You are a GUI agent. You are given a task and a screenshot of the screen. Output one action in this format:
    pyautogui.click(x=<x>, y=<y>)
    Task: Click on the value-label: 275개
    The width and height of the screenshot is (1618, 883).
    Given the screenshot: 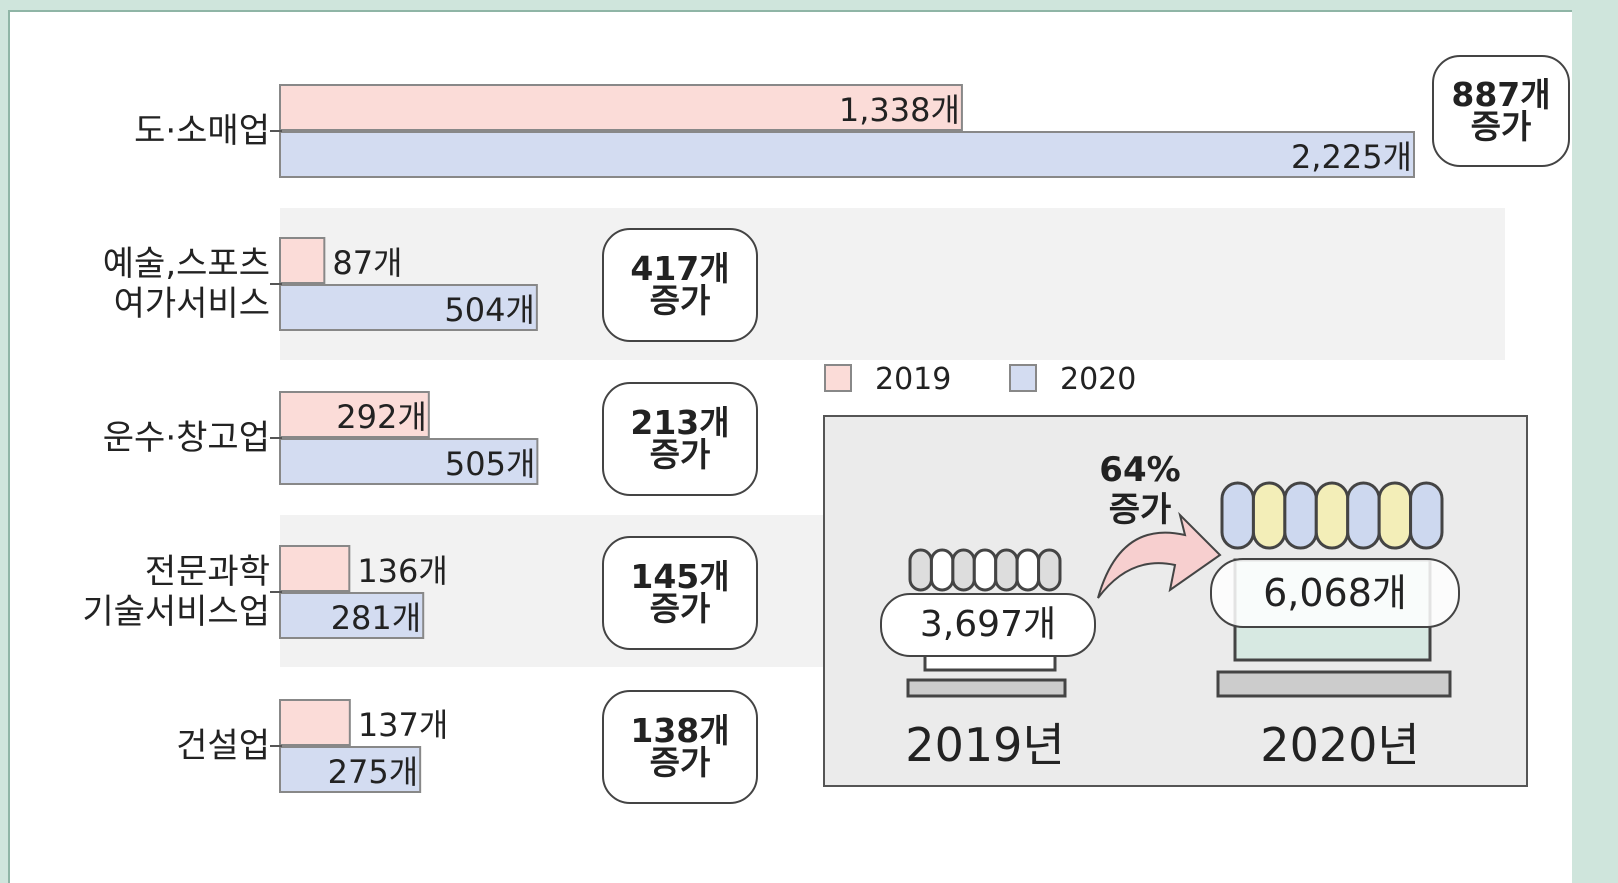 What is the action you would take?
    pyautogui.click(x=373, y=771)
    